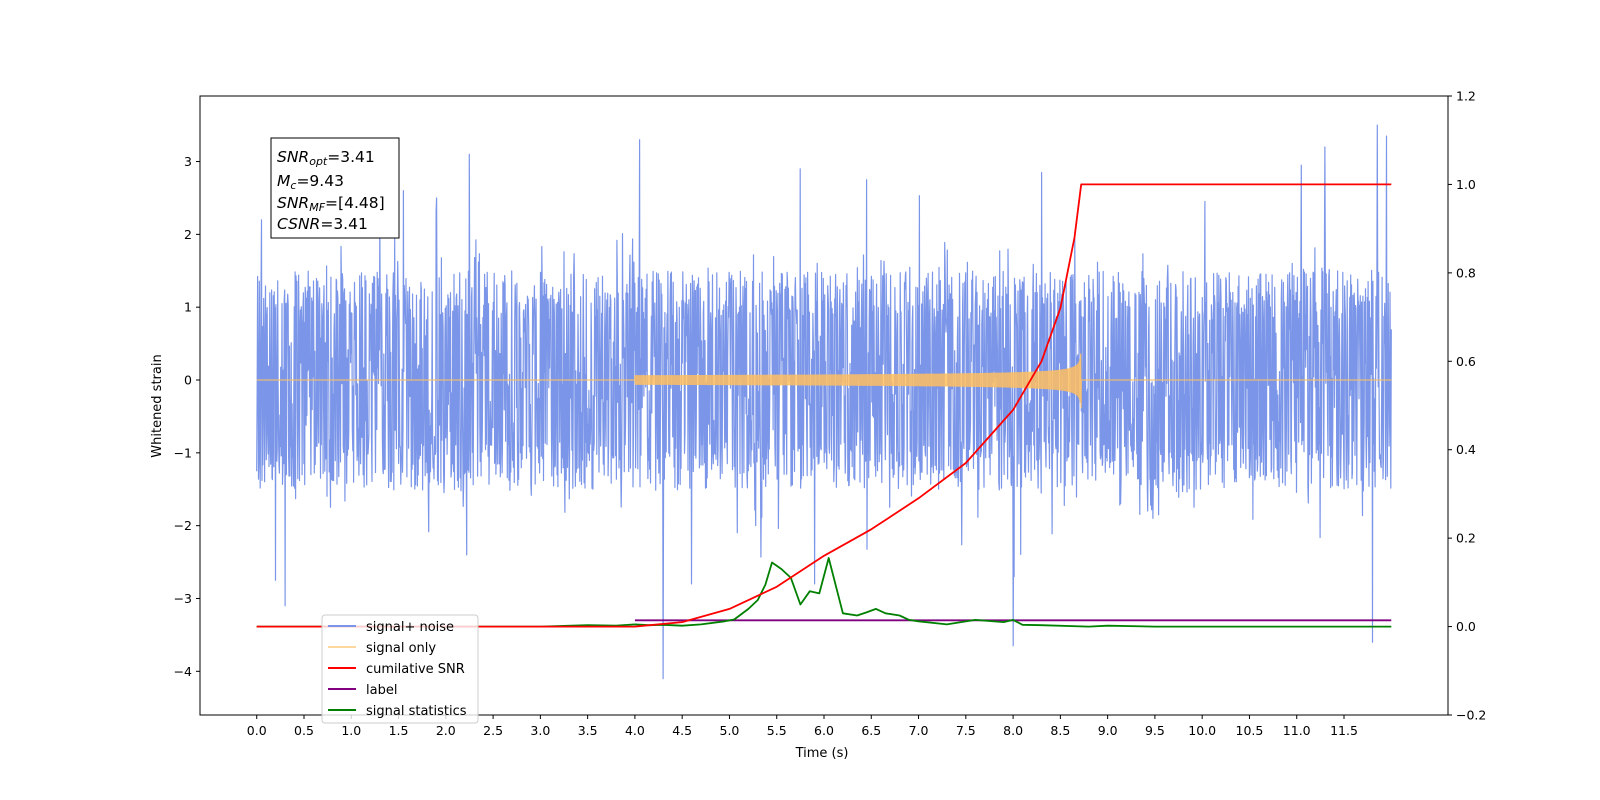 The image size is (1600, 800). Describe the element at coordinates (871, 730) in the screenshot. I see `x-tick-label: 6.5` at that location.